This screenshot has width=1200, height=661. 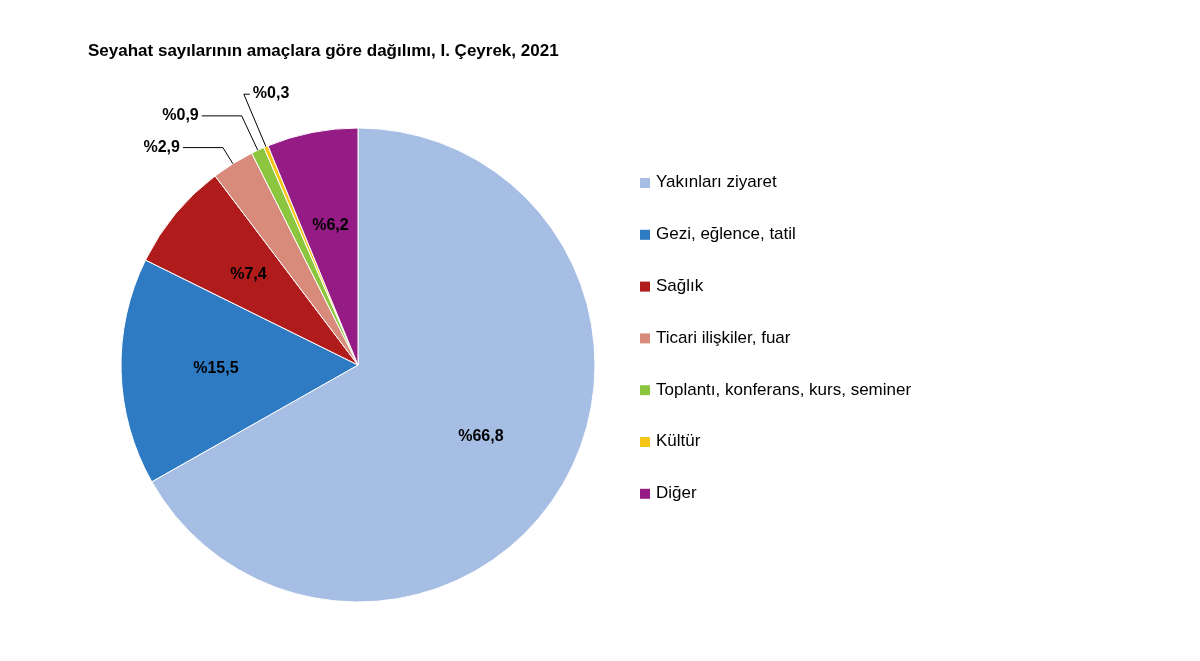 I want to click on legend-label: Toplantı, konferans, kurs, seminer, so click(x=784, y=389).